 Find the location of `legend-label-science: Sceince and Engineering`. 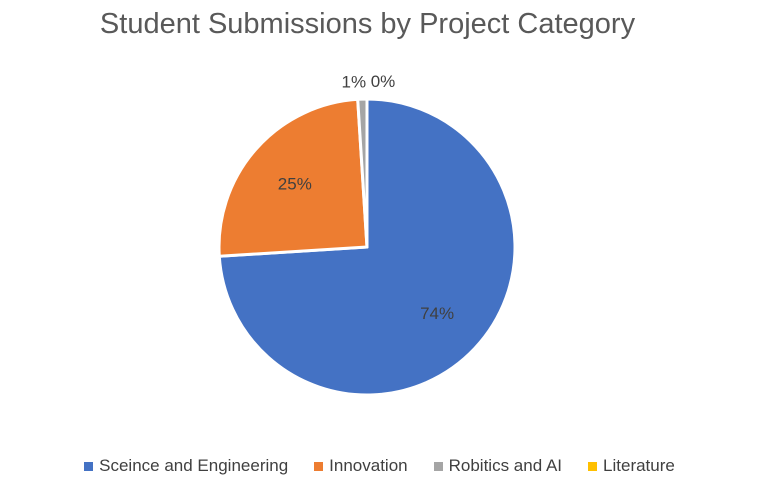

legend-label-science: Sceince and Engineering is located at coordinates (194, 465).